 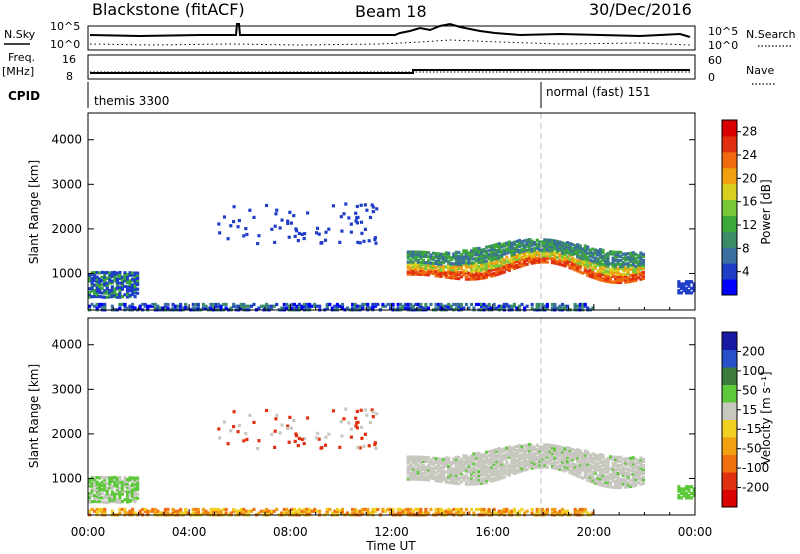 What do you see at coordinates (66, 229) in the screenshot?
I see `ytick-label: 2000` at bounding box center [66, 229].